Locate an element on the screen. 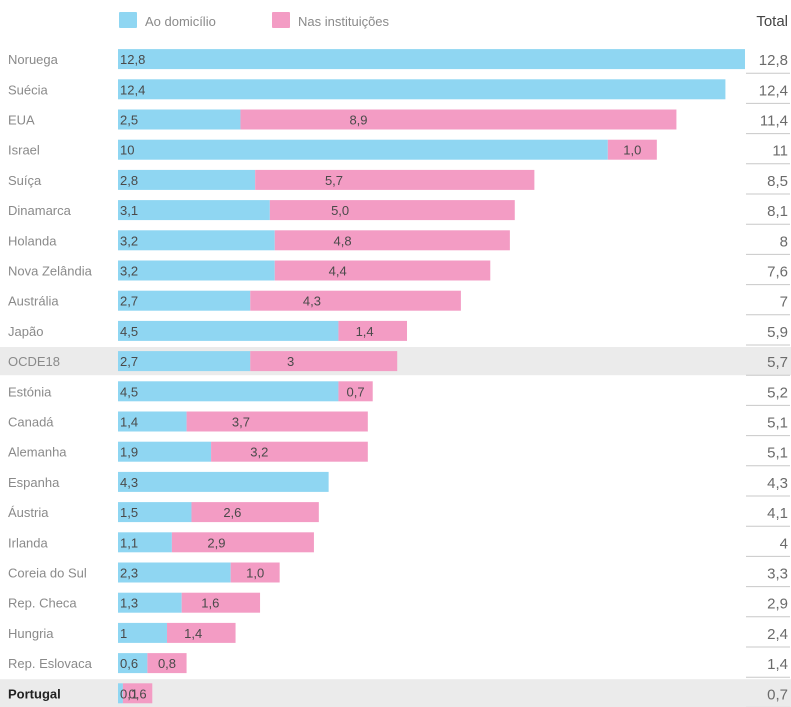 The height and width of the screenshot is (707, 791). value-label-institutions-dinamarca: 5,0 is located at coordinates (340, 210).